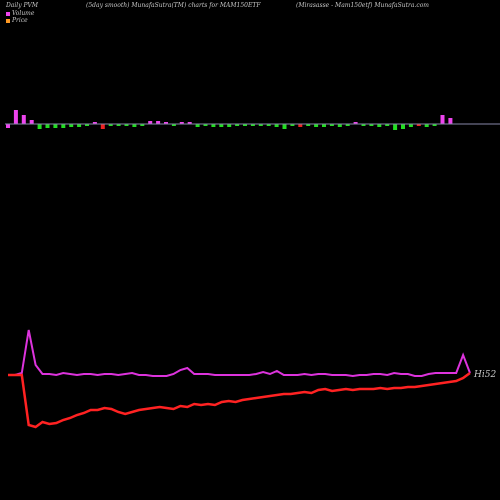 The height and width of the screenshot is (500, 500). I want to click on header-left: Daily PVM, so click(22, 5).